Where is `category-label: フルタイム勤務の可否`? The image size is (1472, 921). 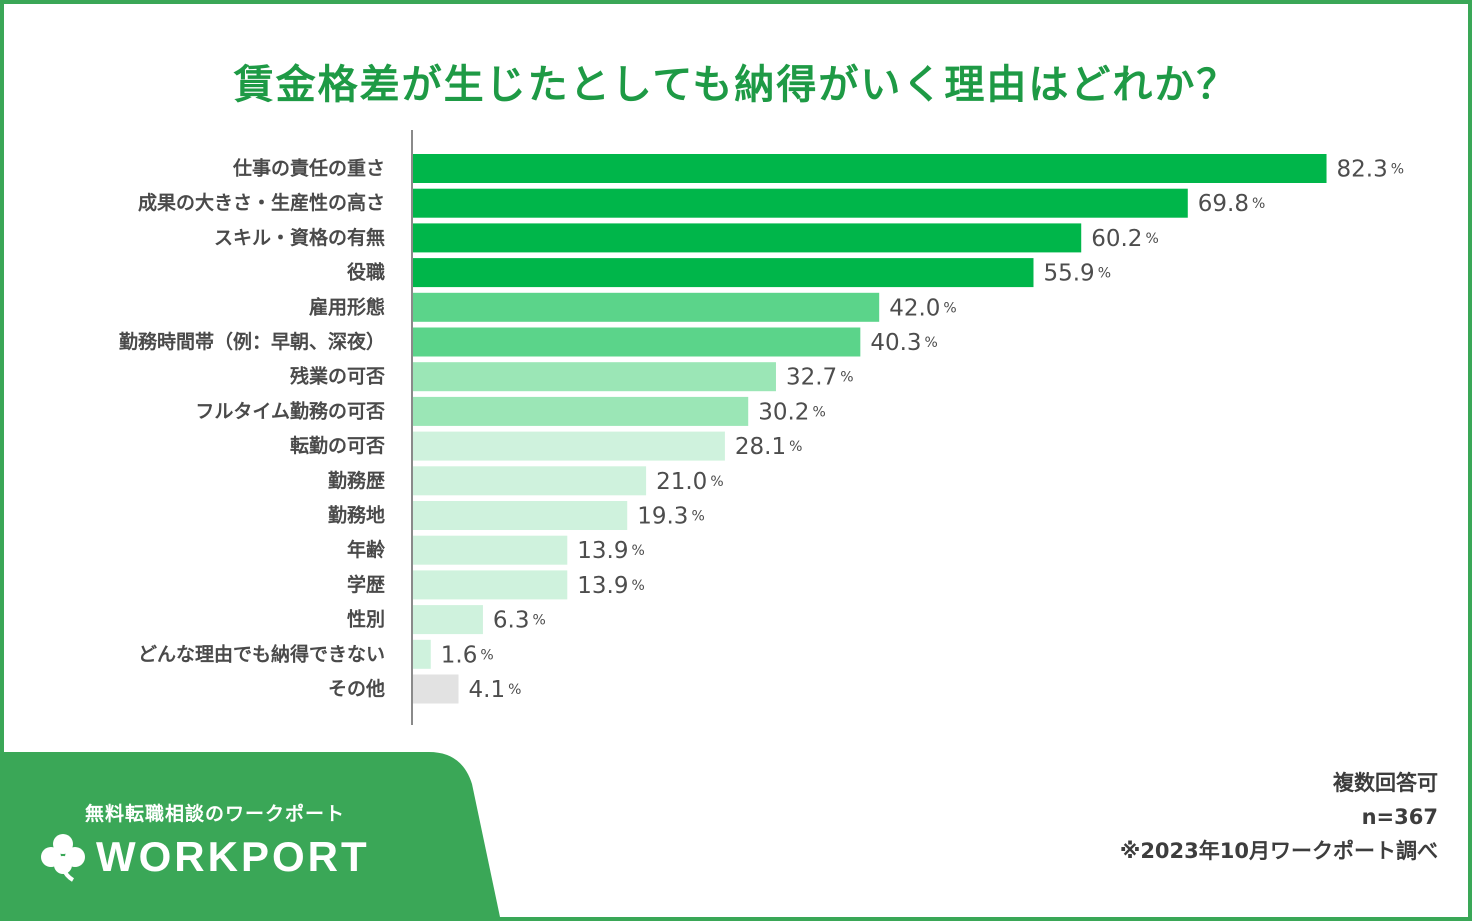 category-label: フルタイム勤務の可否 is located at coordinates (290, 410).